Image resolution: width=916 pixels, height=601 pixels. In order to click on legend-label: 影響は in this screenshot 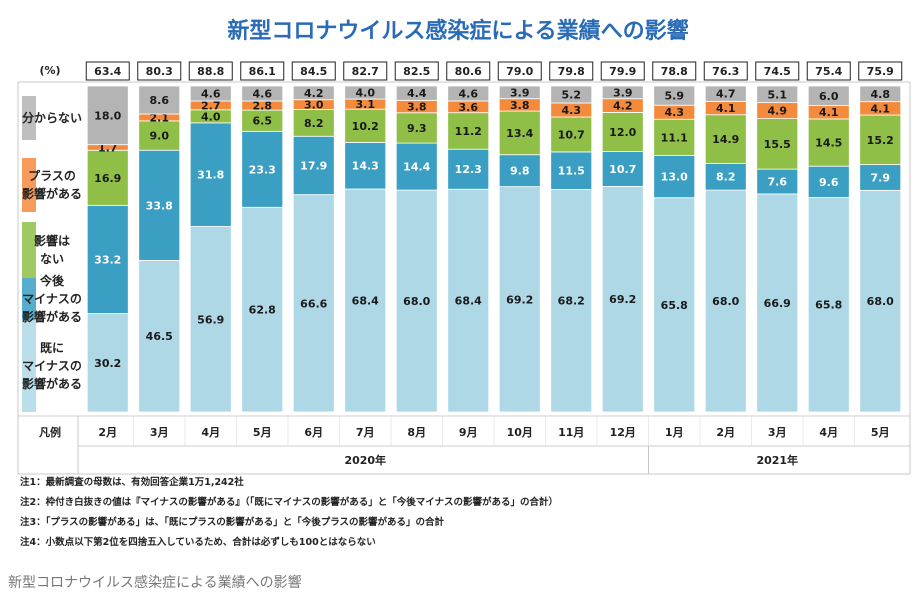, I will do `click(52, 240)`.